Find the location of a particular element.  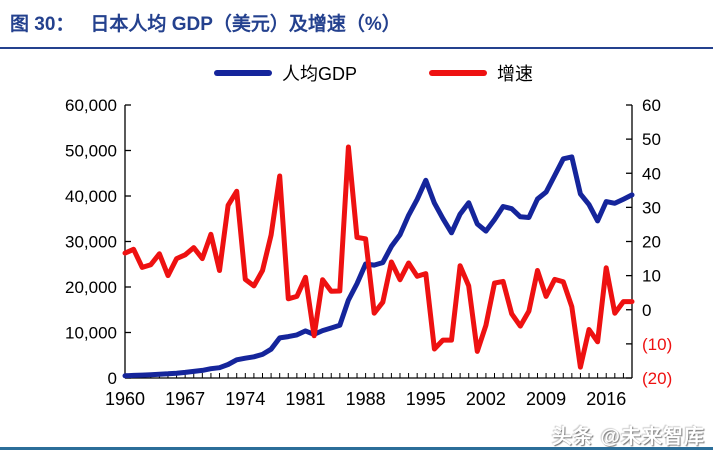

legend-label-growth: 增速 is located at coordinates (515, 74).